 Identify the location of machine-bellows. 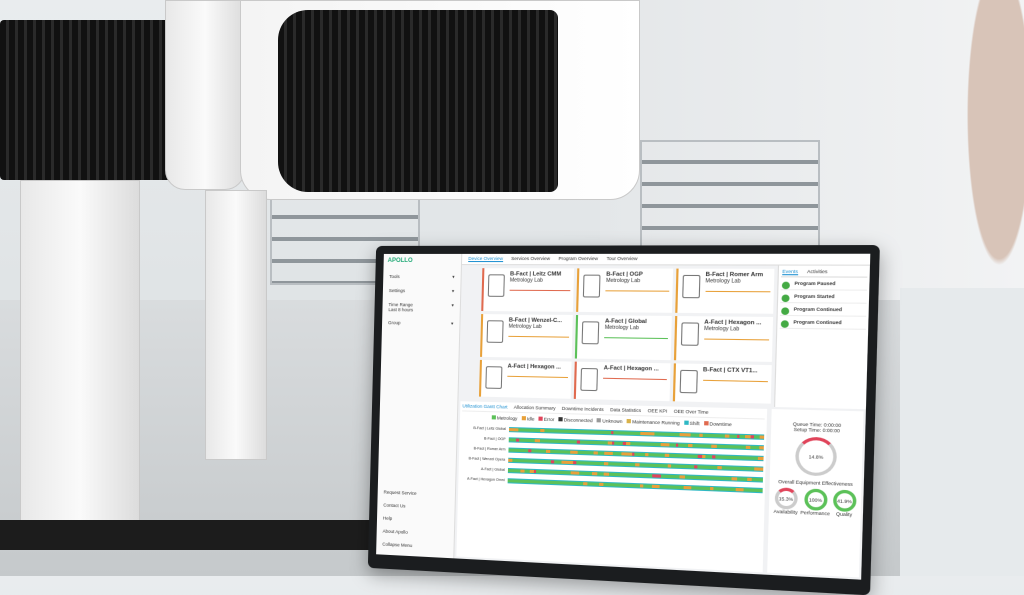
(87, 100).